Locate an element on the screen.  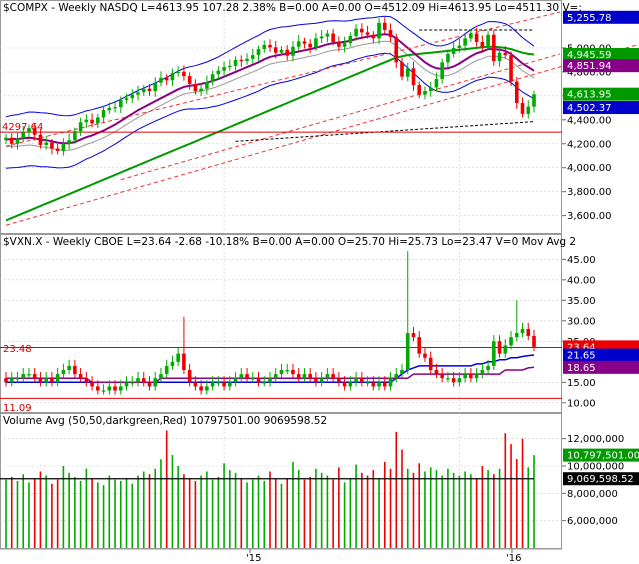
vxn-tag-text: 18.65 is located at coordinates (581, 368).